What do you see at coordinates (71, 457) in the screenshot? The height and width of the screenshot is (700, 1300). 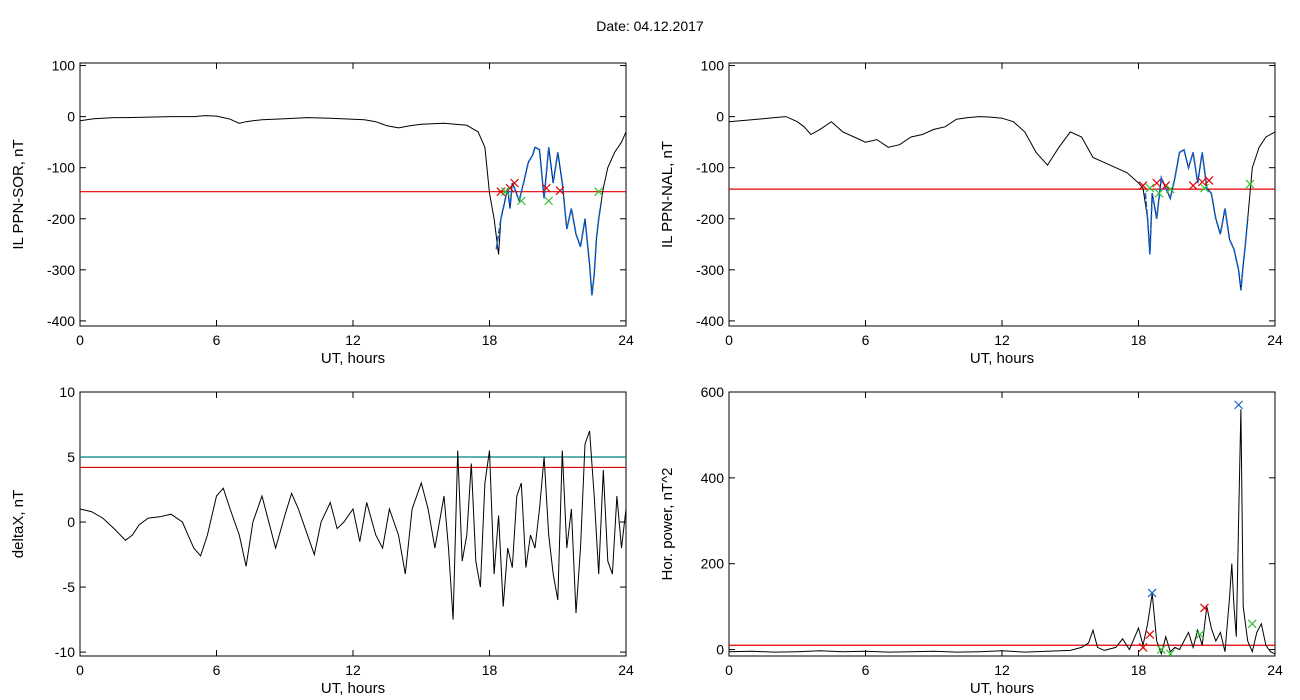 I see `y-tick-label: 5` at bounding box center [71, 457].